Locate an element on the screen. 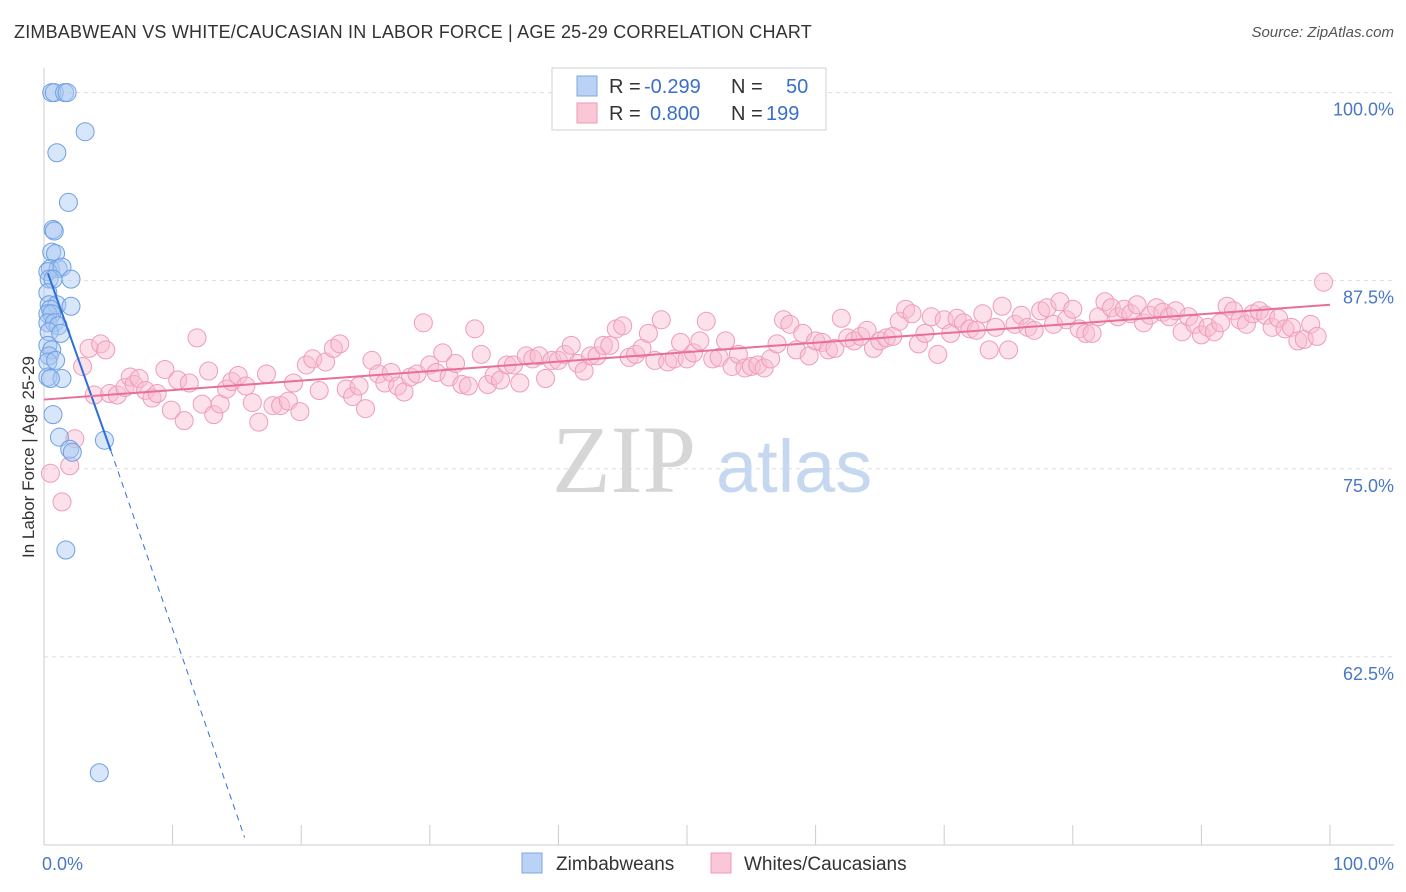 The width and height of the screenshot is (1406, 892). bottom-legend-swatch-blue is located at coordinates (532, 863).